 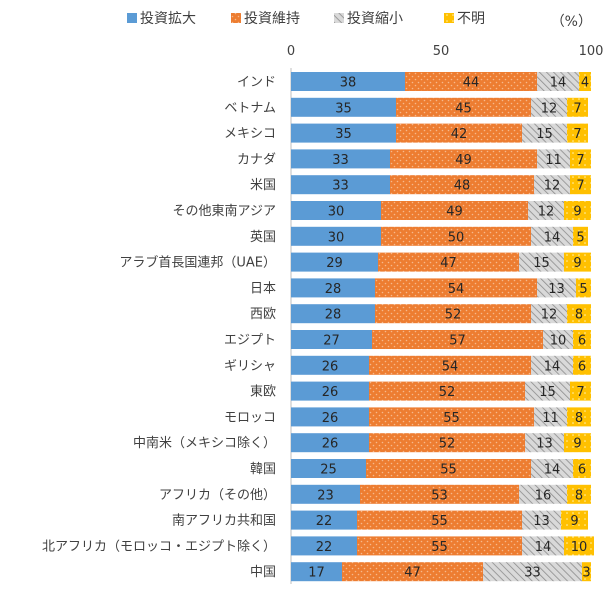 I want to click on data-label: 44, so click(x=471, y=83).